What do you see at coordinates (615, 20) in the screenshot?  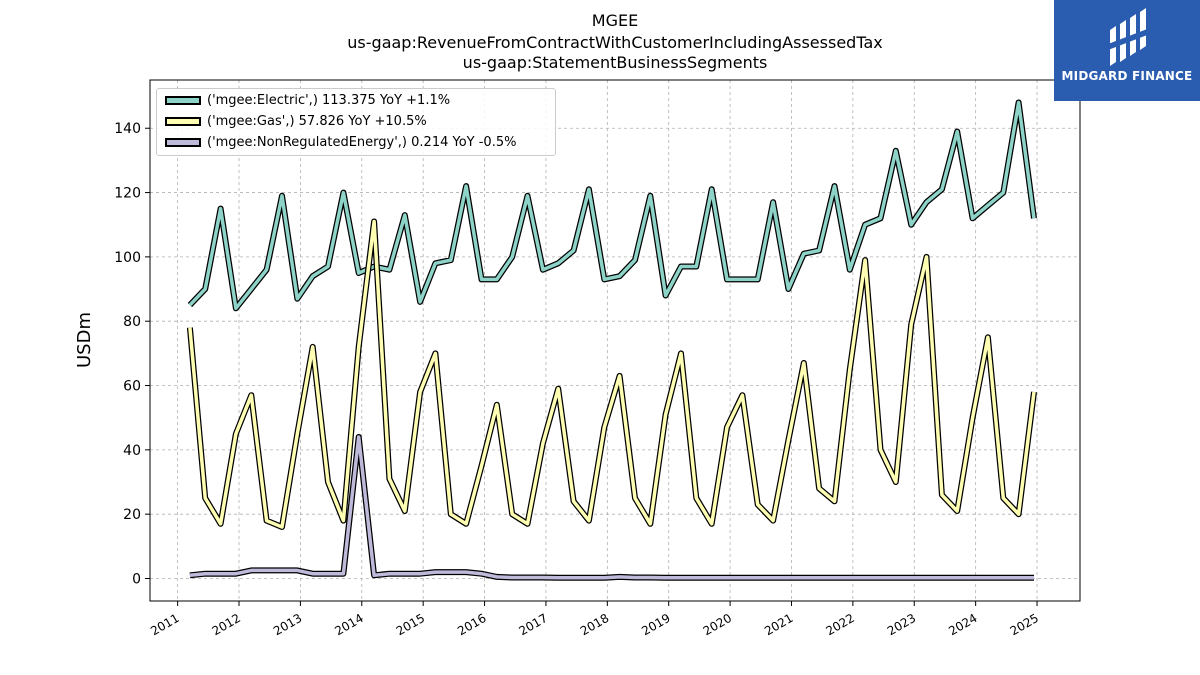 I see `chart-title: MGEE` at bounding box center [615, 20].